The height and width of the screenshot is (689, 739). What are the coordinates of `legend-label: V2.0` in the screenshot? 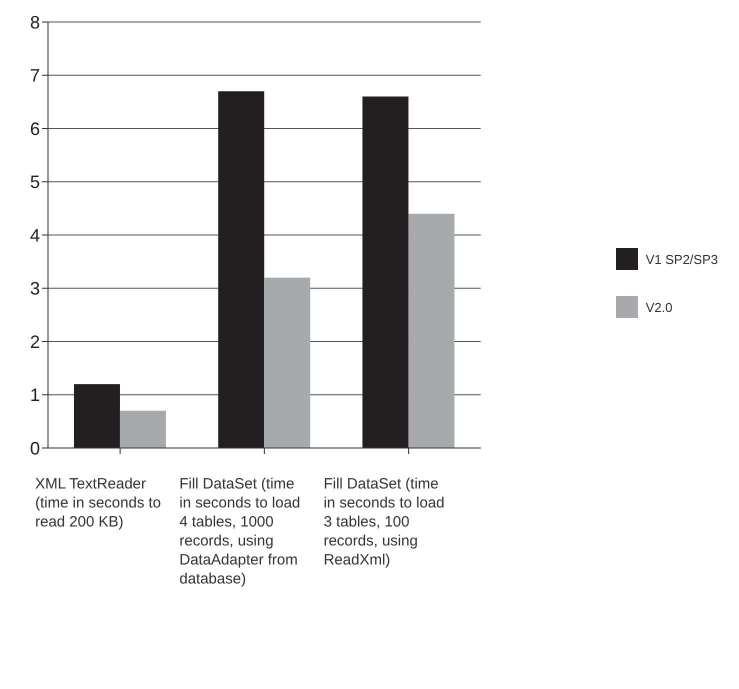 It's located at (659, 307).